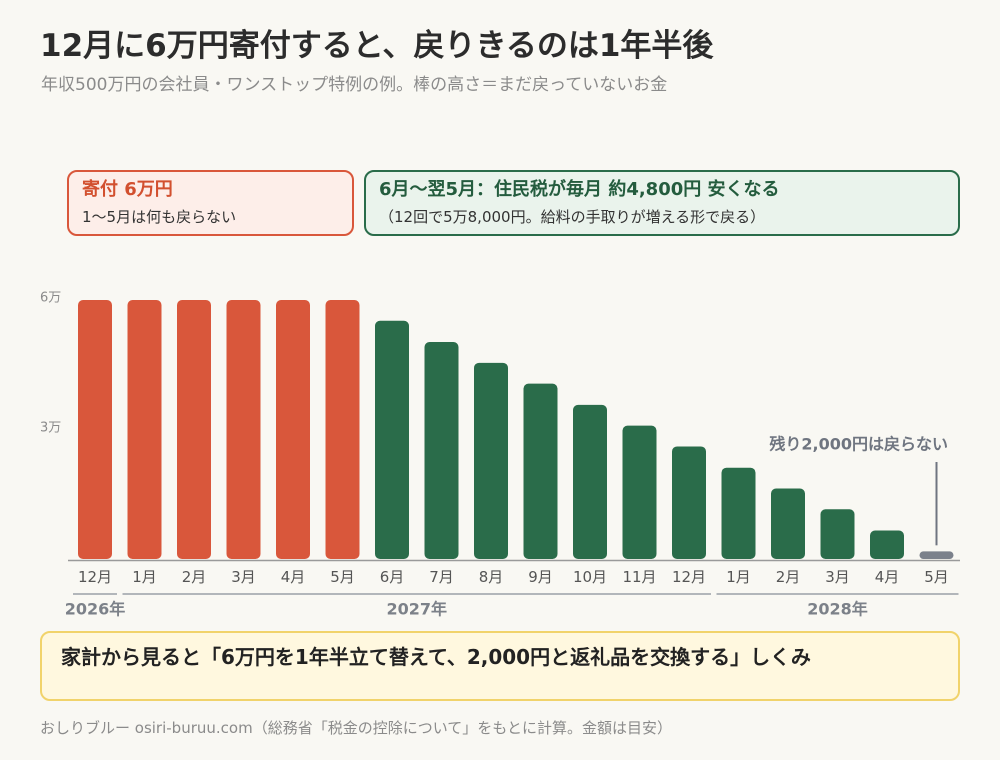  I want to click on month-label-2: 2月, so click(194, 577).